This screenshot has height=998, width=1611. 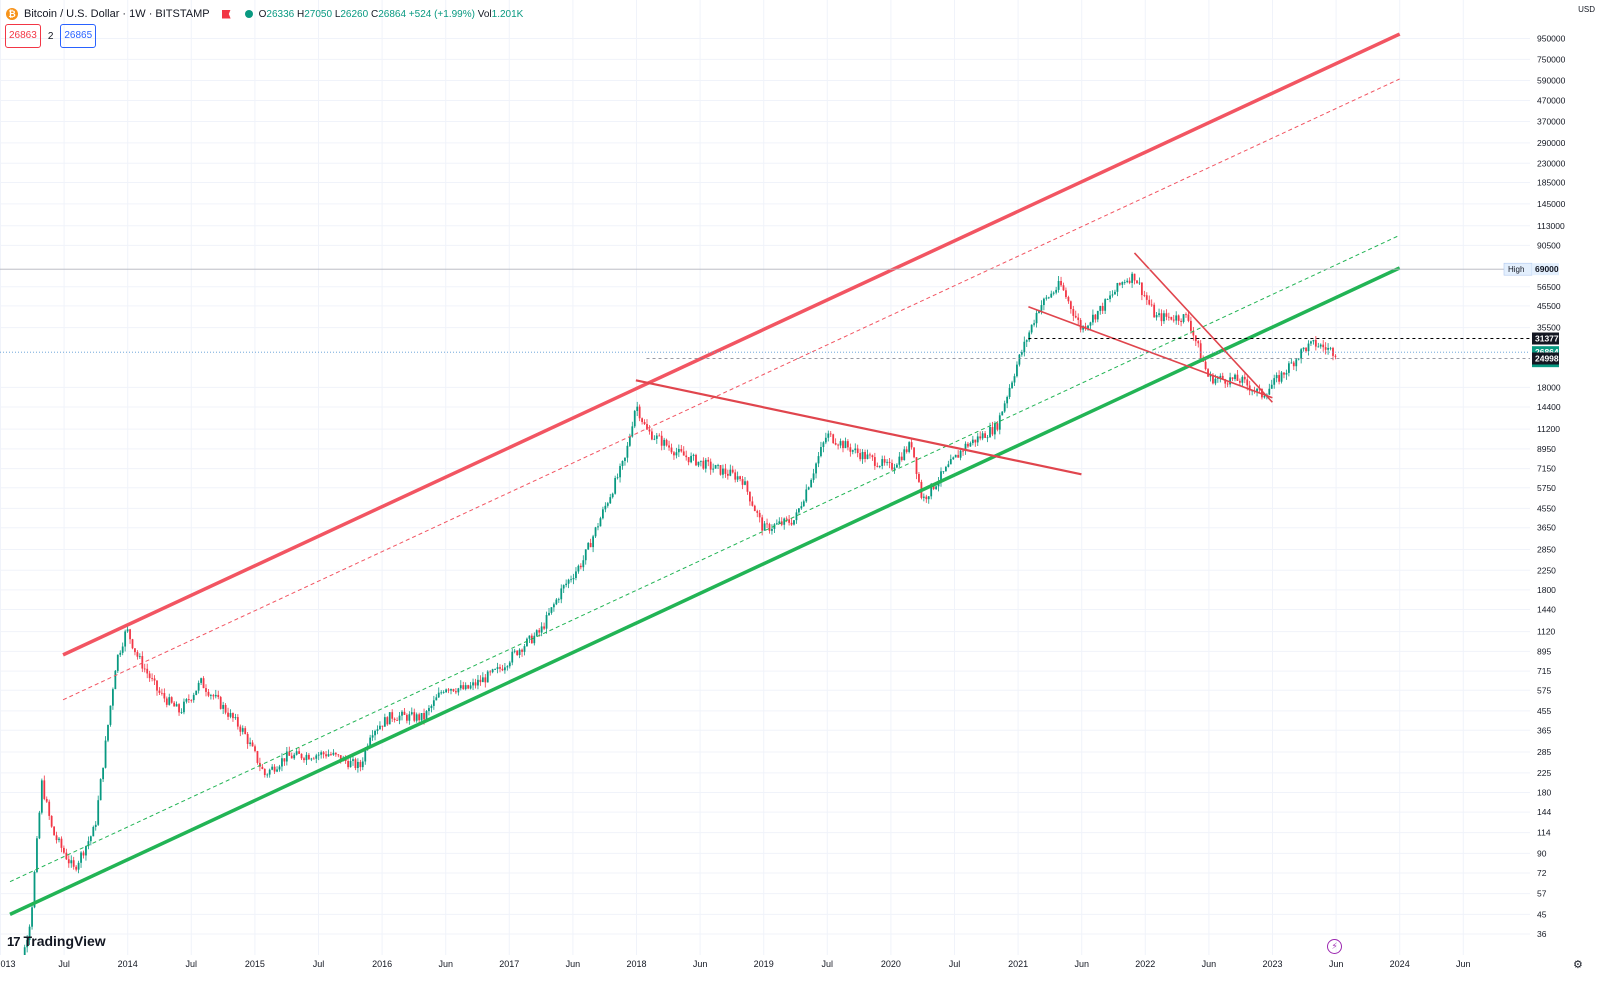 I want to click on market-status-icon, so click(x=248, y=14).